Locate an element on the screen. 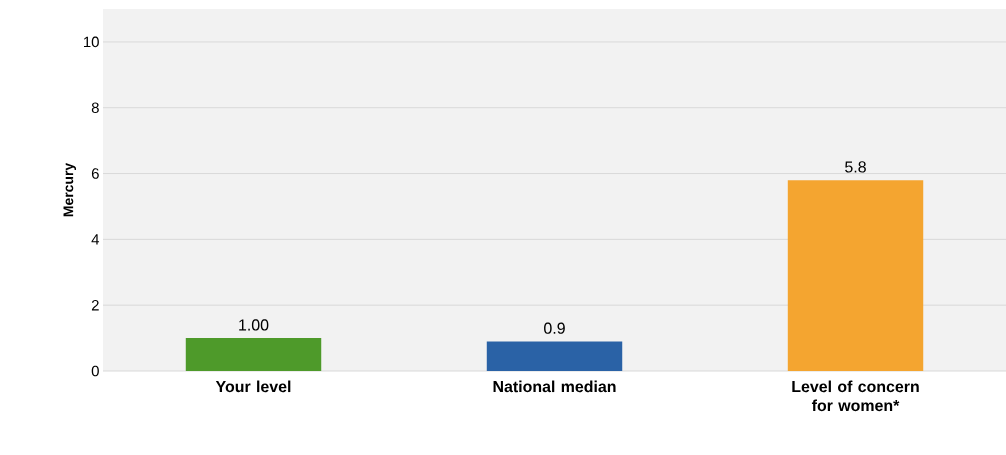  x-tick-label: National median is located at coordinates (554, 386).